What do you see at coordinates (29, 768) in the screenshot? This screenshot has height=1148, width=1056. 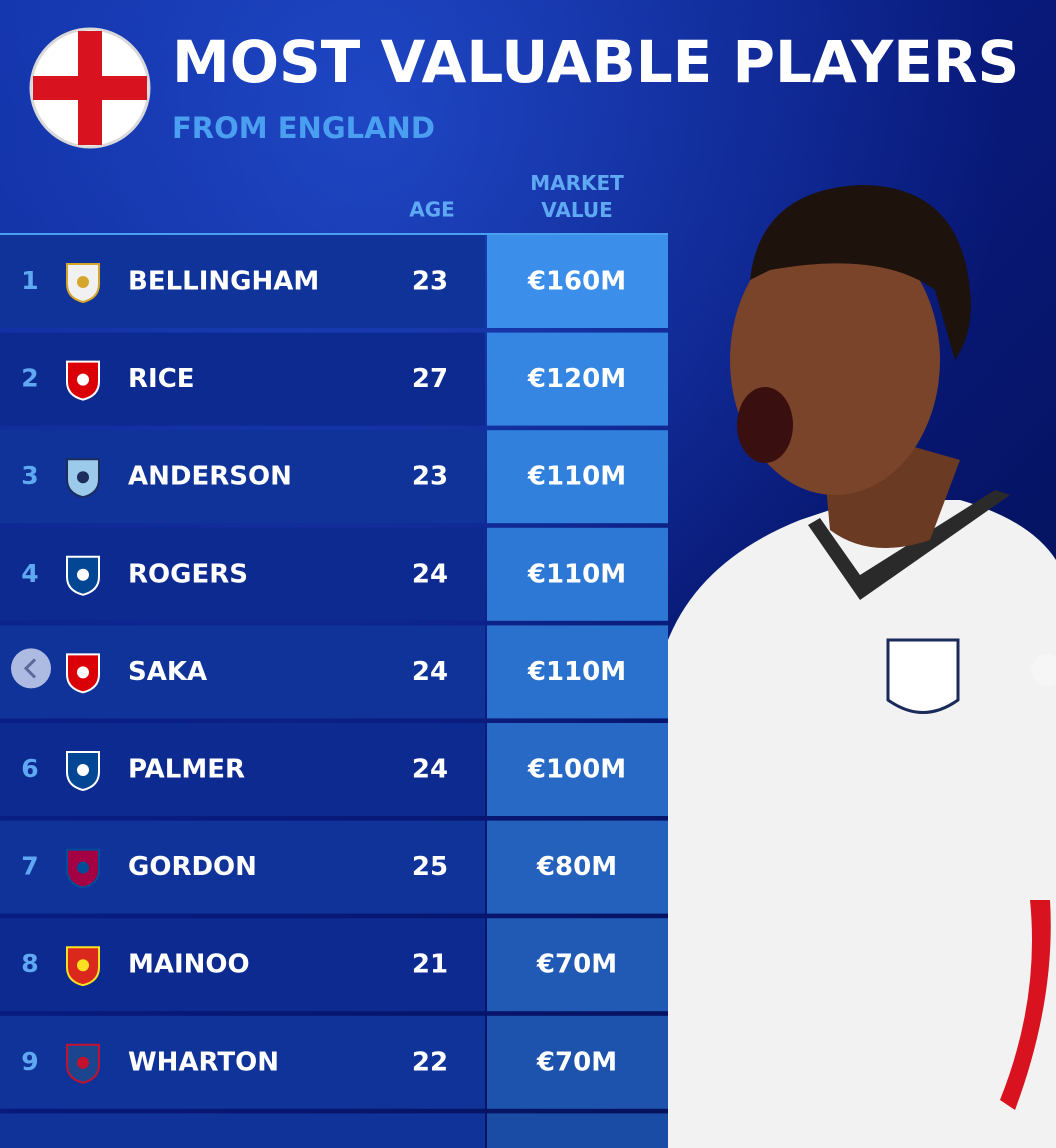 I see `rank: 6` at bounding box center [29, 768].